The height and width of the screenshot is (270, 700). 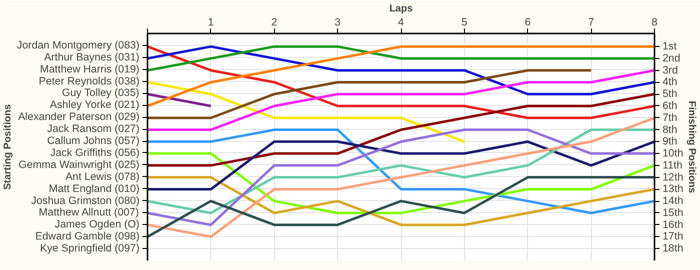 What do you see at coordinates (95, 105) in the screenshot?
I see `category-label: Ashley Yorke (021)` at bounding box center [95, 105].